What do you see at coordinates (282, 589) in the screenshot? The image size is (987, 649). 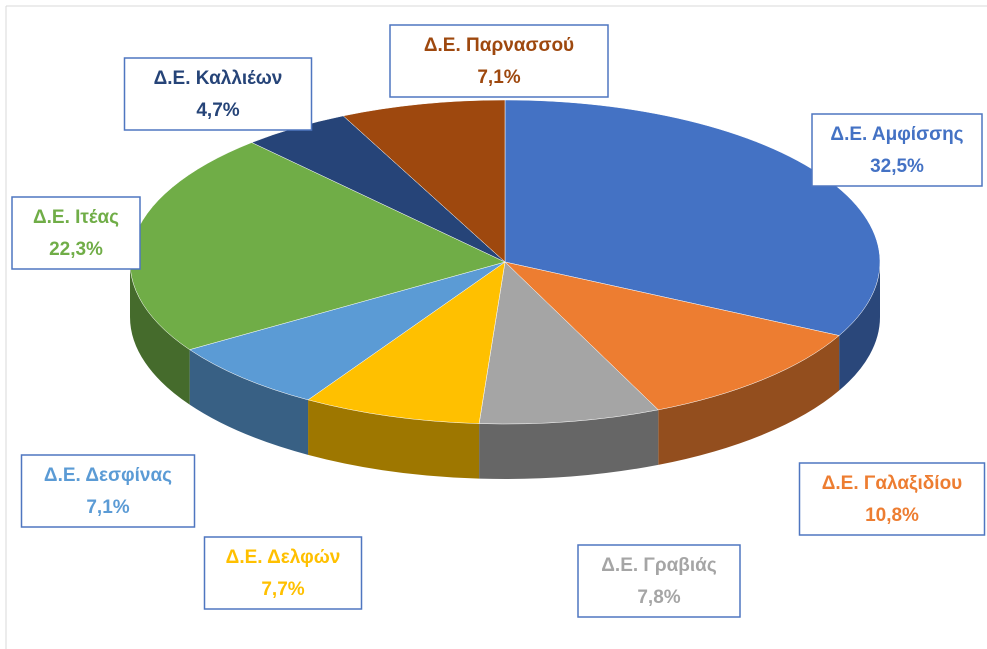 I see `data-label-value: 7,7%` at bounding box center [282, 589].